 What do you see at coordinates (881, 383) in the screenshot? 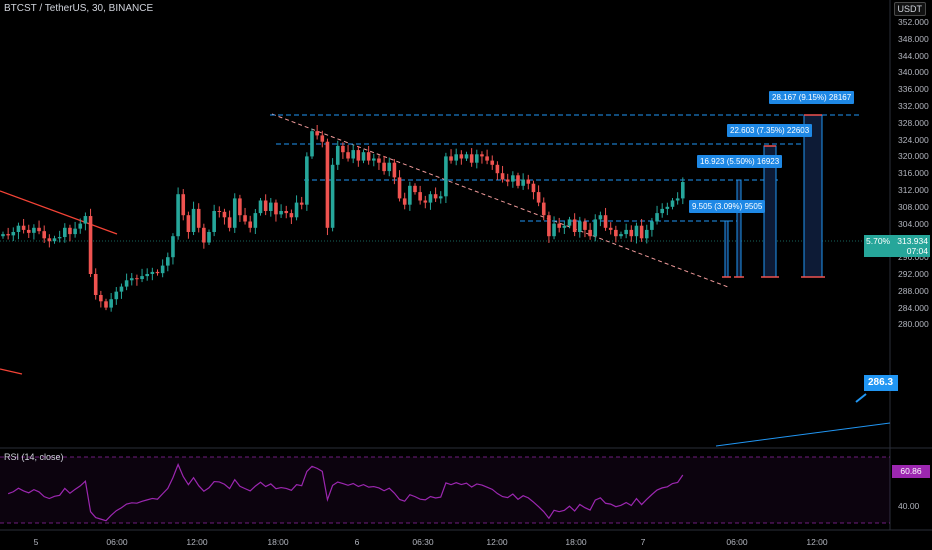
I see `trend-line-price-badge: 286.3` at bounding box center [881, 383].